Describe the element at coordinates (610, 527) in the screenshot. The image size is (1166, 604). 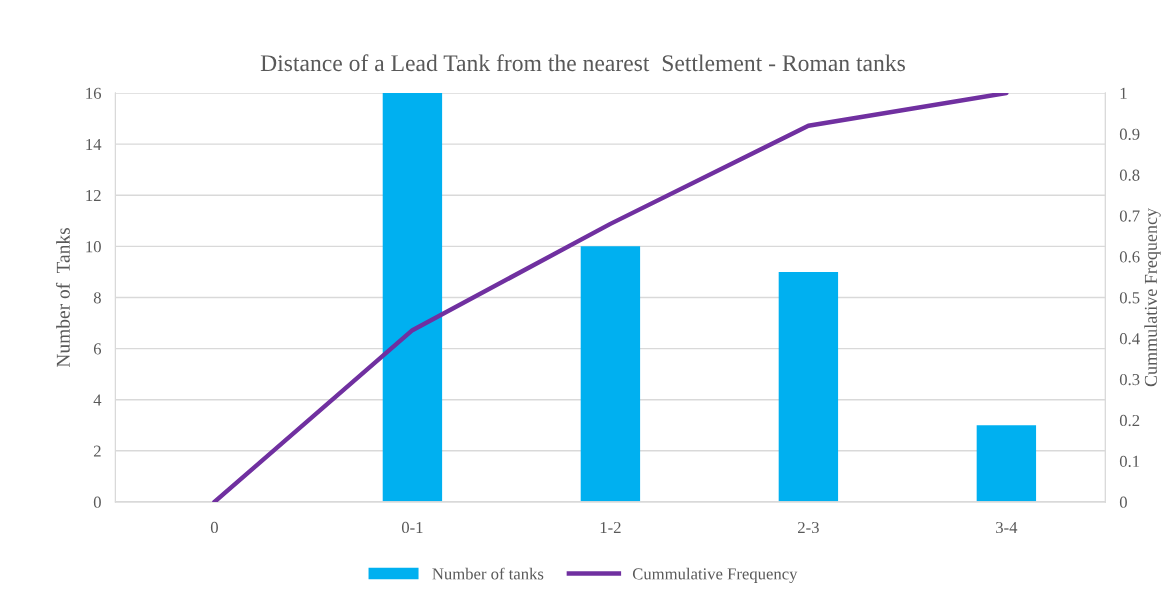
I see `x-tick-label: 1-2` at that location.